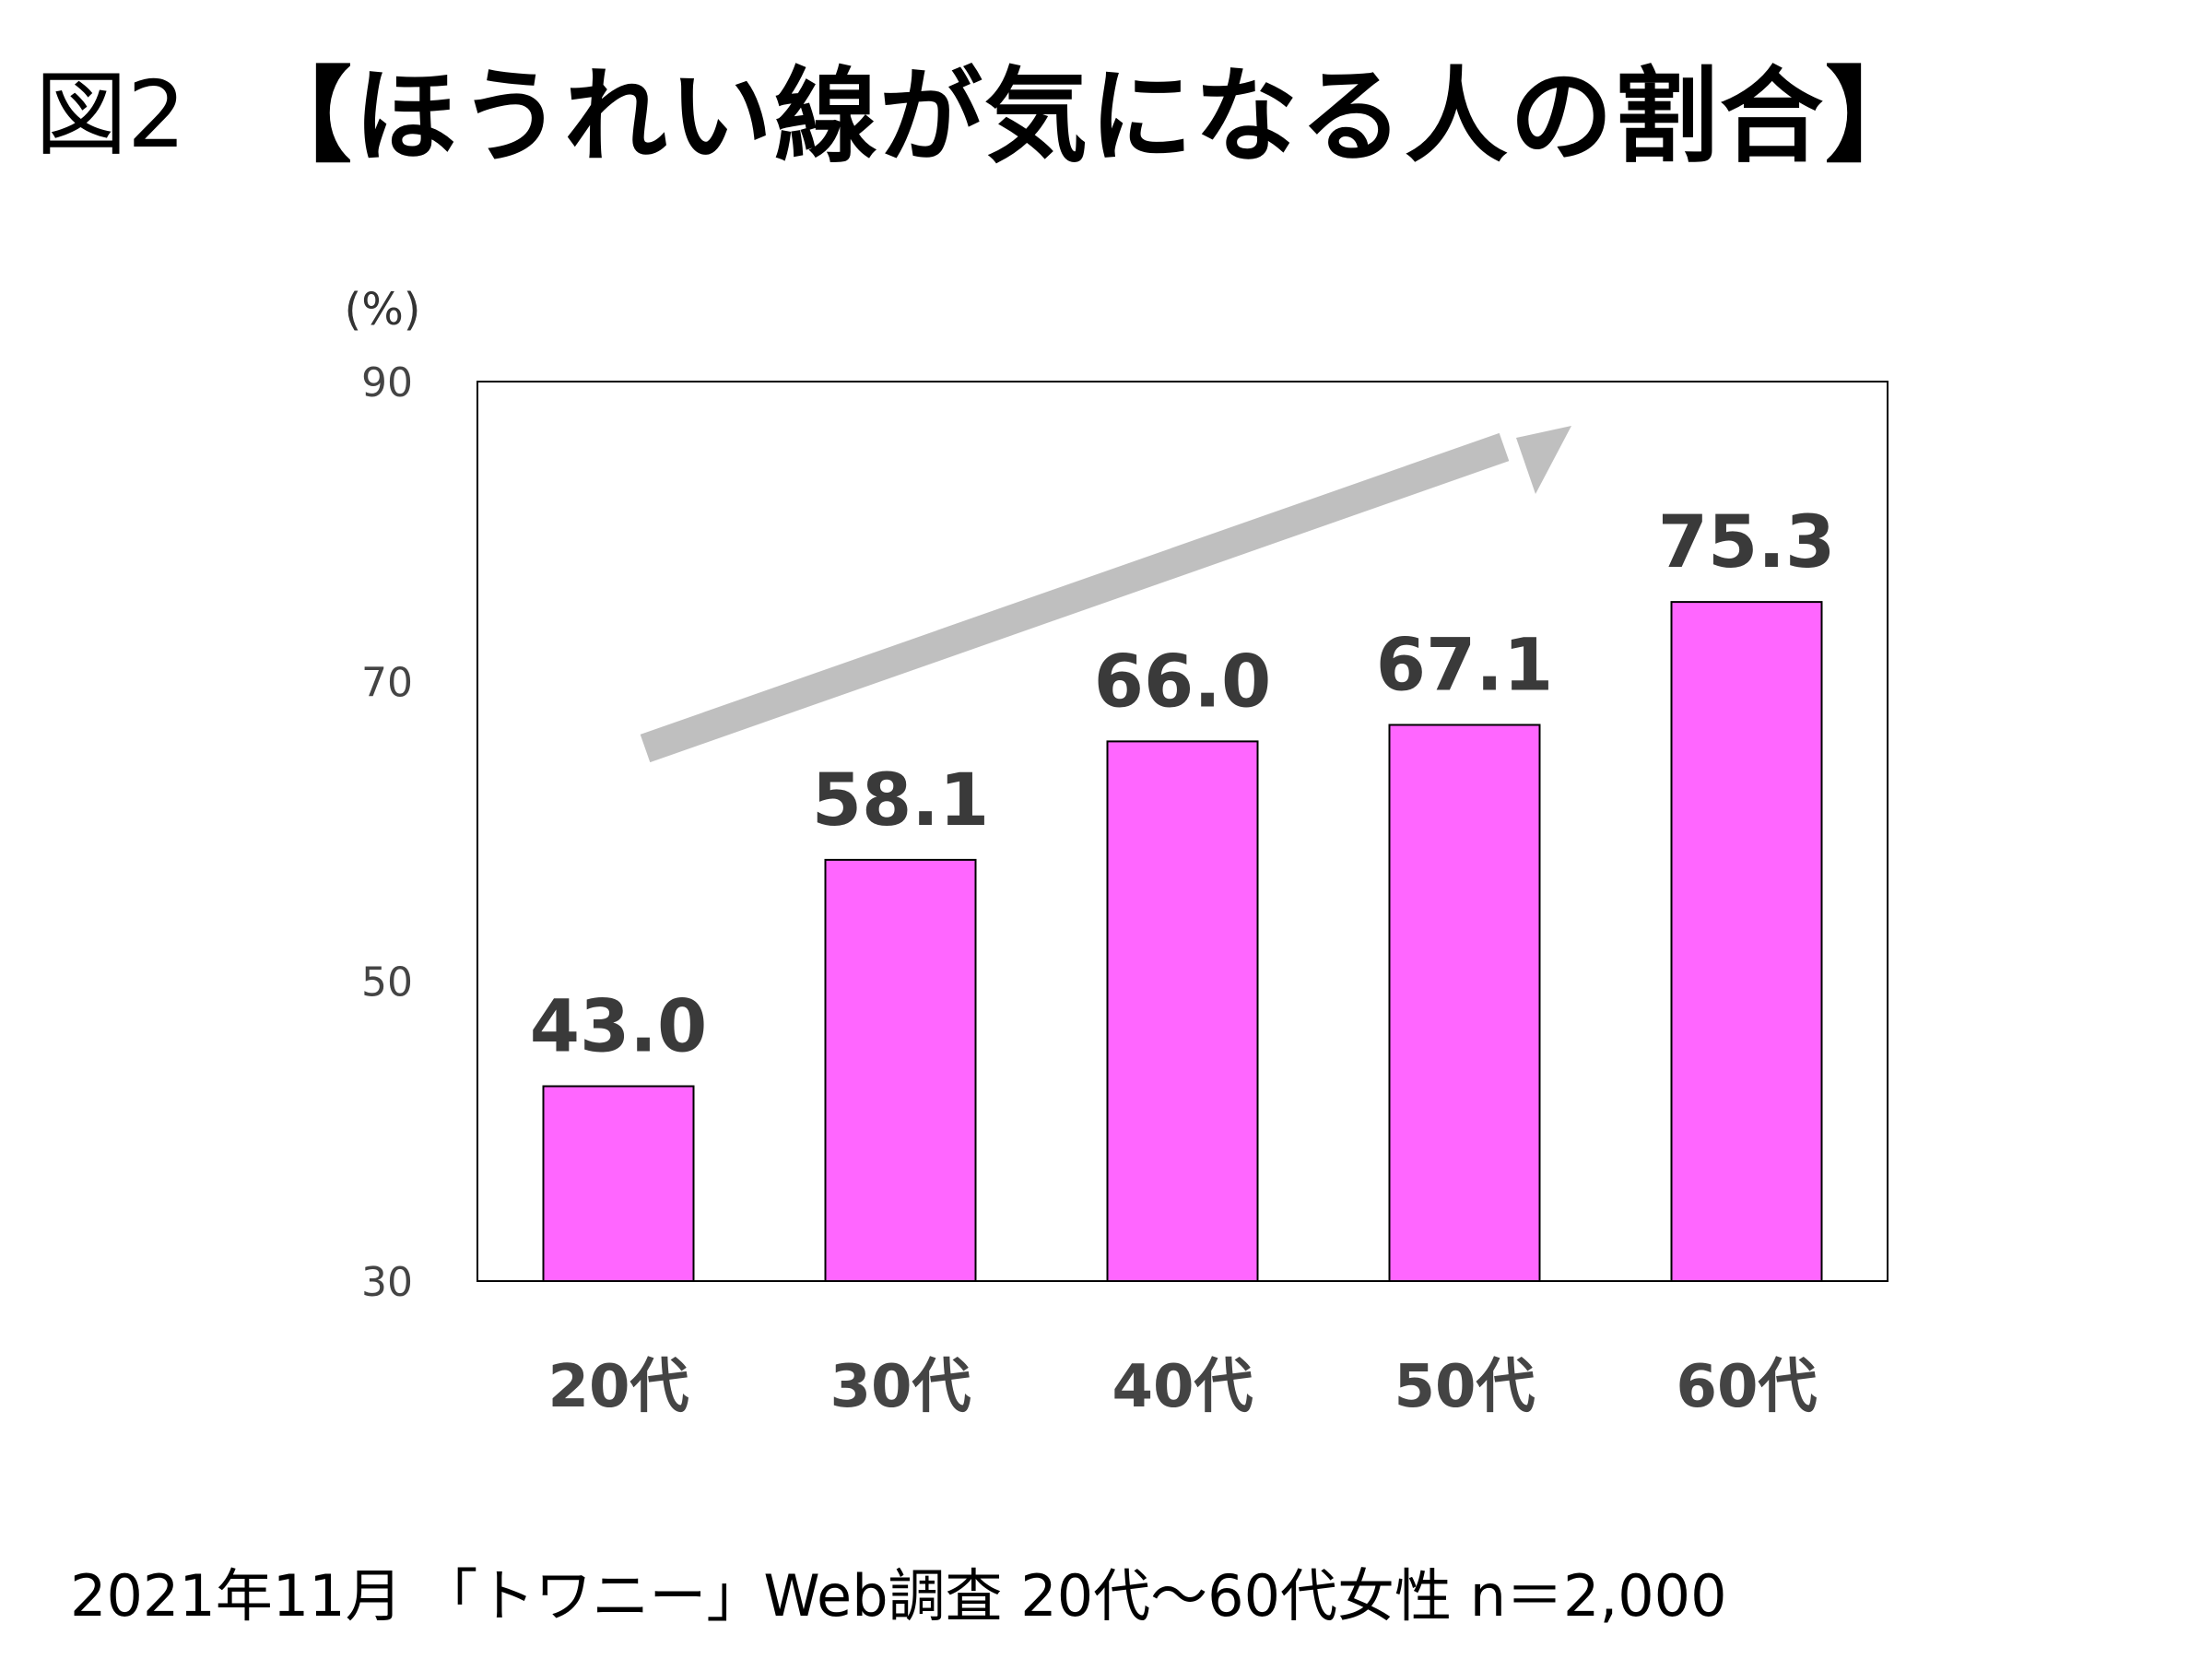  I want to click on source-note: 2021年11月 「トワニー」Web調査 20代〜60代女性 n＝2,000, so click(898, 1596).